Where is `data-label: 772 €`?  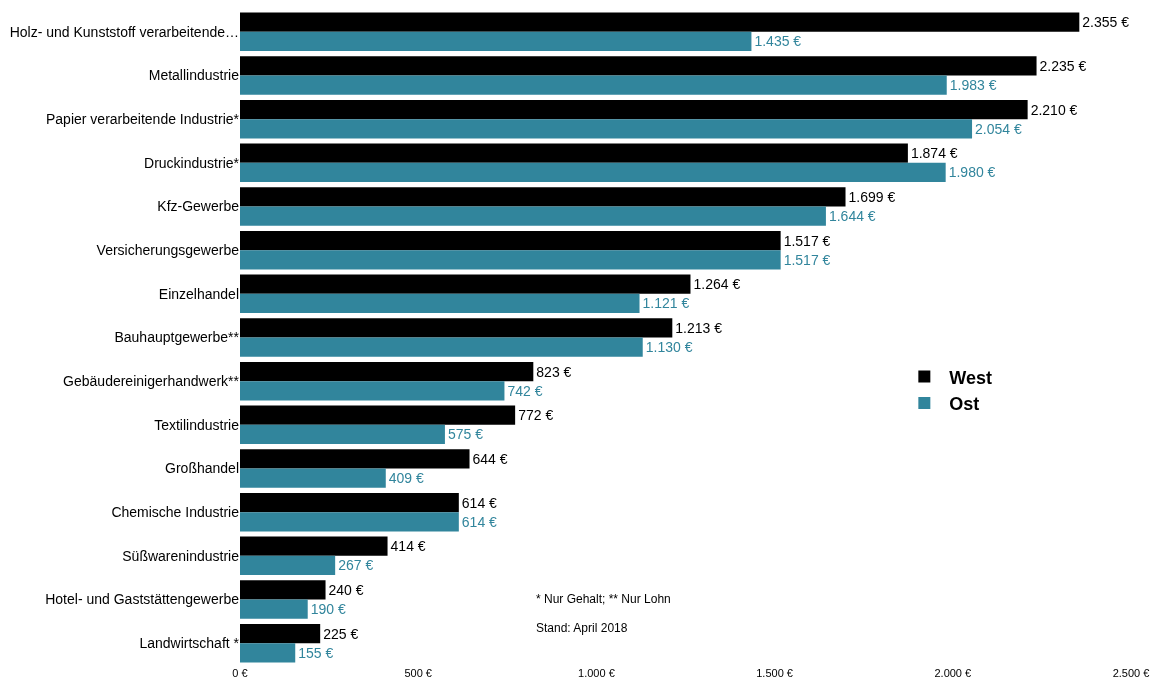
data-label: 772 € is located at coordinates (536, 415).